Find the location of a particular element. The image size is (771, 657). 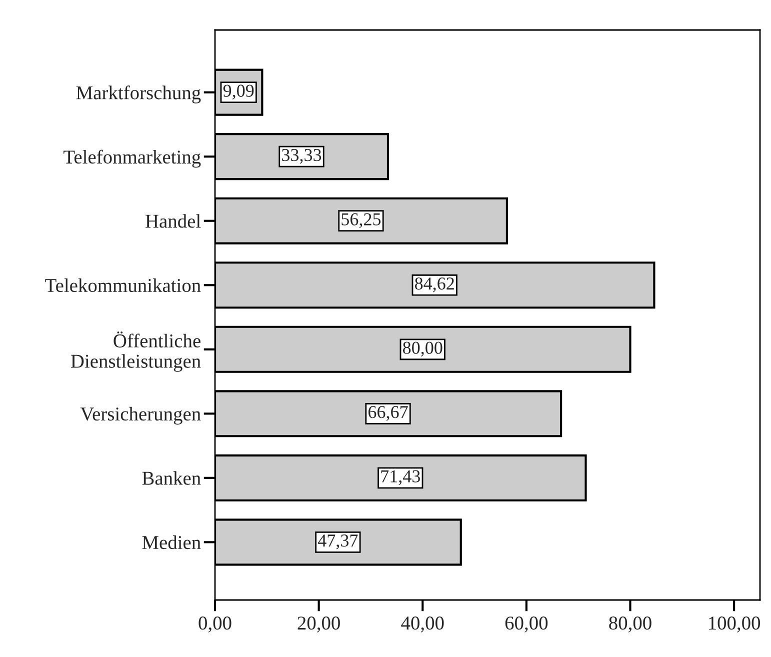

y-tick-label: Marktforschung is located at coordinates (138, 94).